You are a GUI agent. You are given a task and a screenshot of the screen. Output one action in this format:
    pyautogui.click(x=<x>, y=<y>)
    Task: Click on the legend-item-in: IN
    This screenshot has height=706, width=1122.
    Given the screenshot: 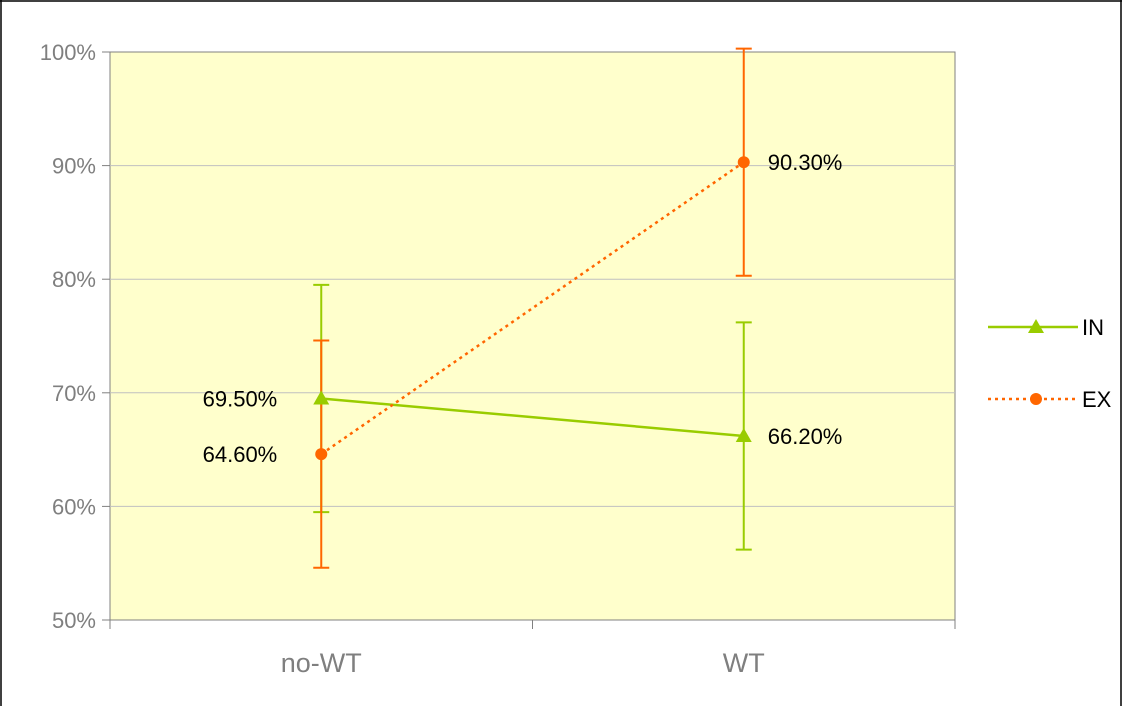 What is the action you would take?
    pyautogui.click(x=1046, y=327)
    